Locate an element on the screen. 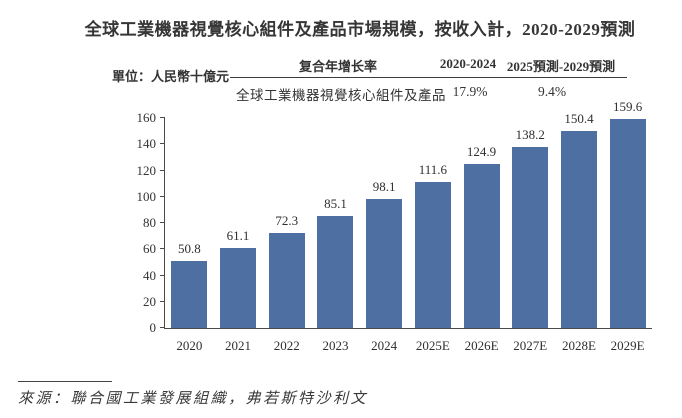  bar-value-label: 72.3 is located at coordinates (287, 221).